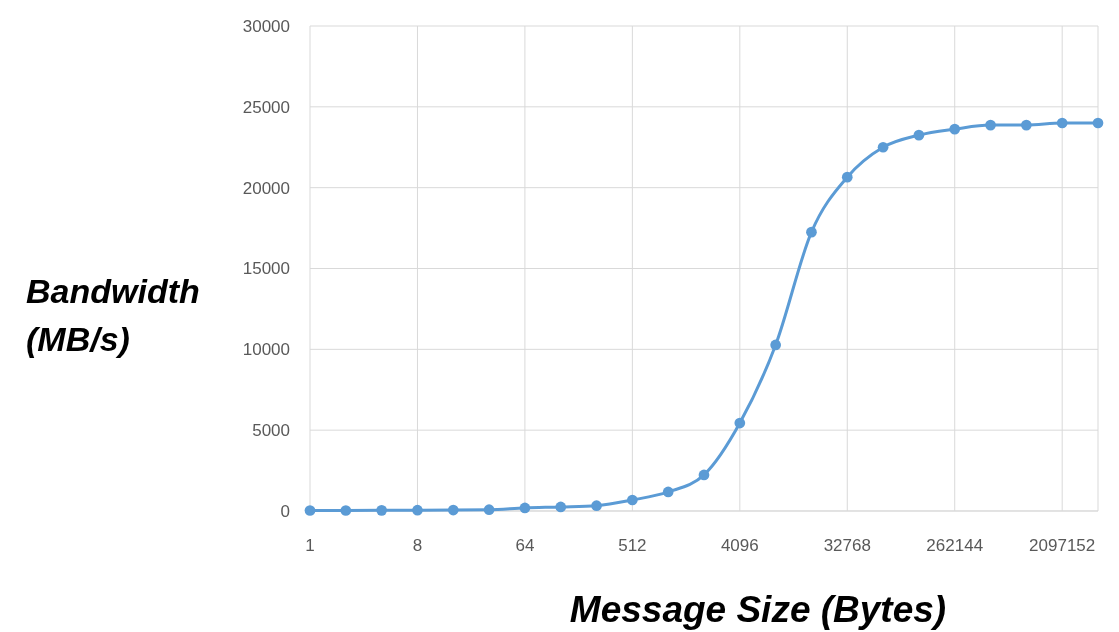  Describe the element at coordinates (955, 545) in the screenshot. I see `x-tick-label: 262144` at that location.